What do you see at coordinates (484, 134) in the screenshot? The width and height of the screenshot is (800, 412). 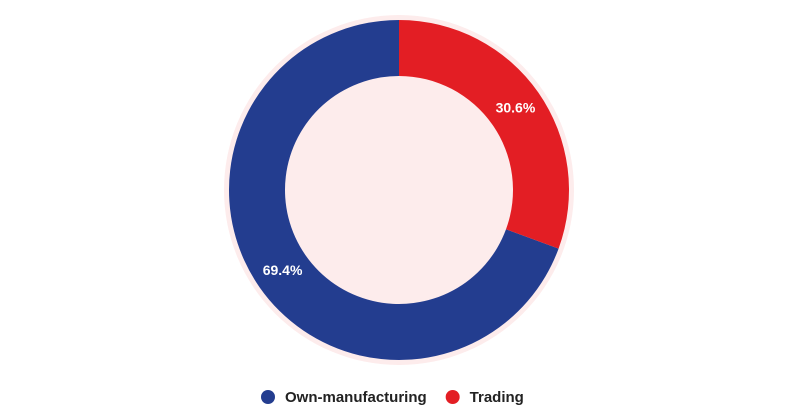 I see `donut-slice` at bounding box center [484, 134].